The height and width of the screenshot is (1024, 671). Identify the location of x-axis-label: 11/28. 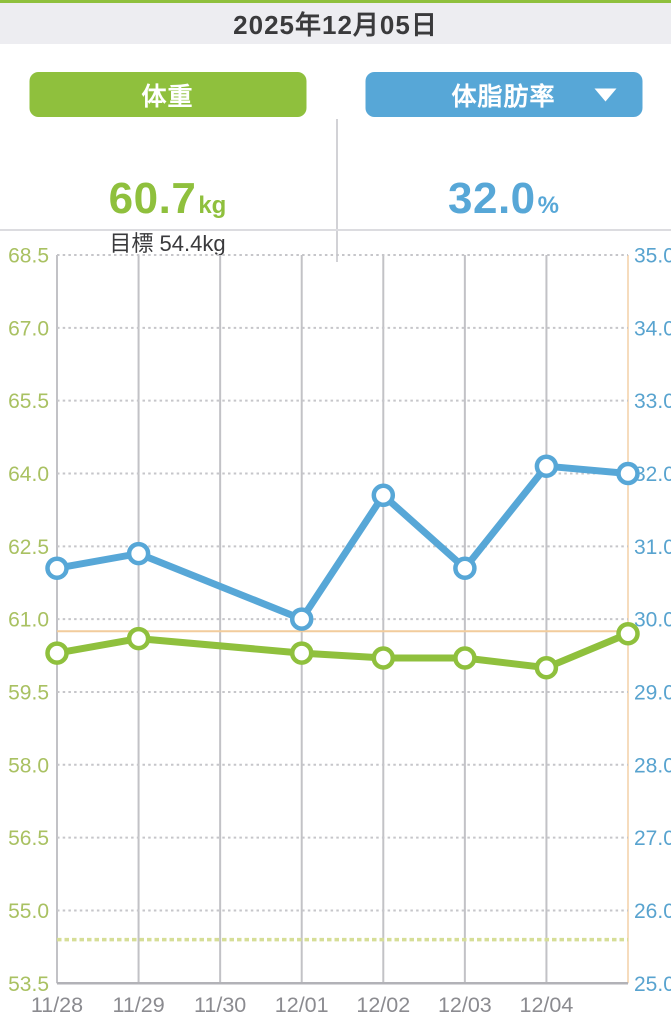
(57, 1005).